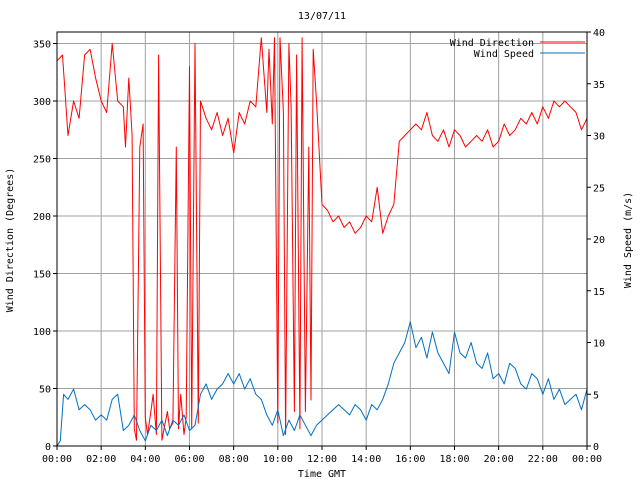 The image size is (640, 480). What do you see at coordinates (42, 275) in the screenshot?
I see `left-tick-label: 150` at bounding box center [42, 275].